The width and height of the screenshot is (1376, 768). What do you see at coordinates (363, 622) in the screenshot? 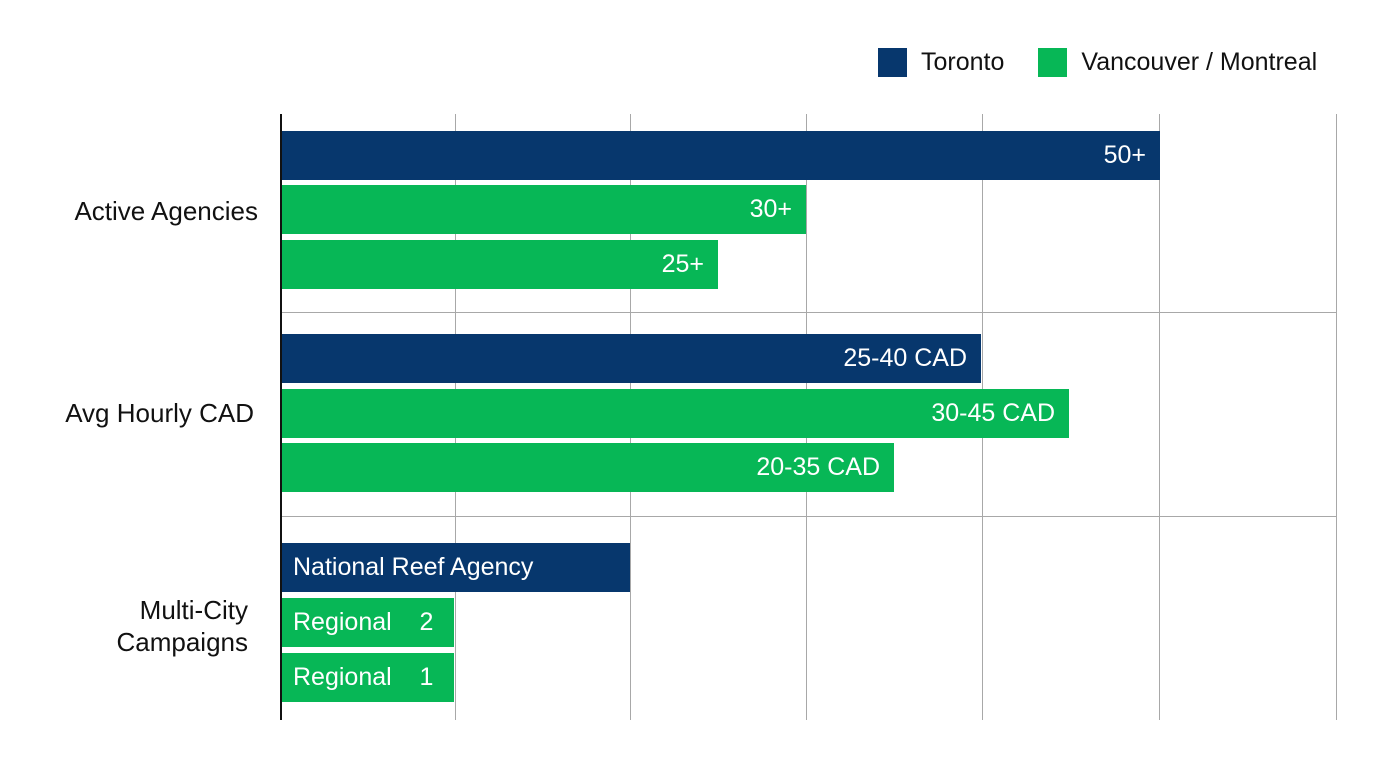
I see `bar-value-label: Regional 2` at bounding box center [363, 622].